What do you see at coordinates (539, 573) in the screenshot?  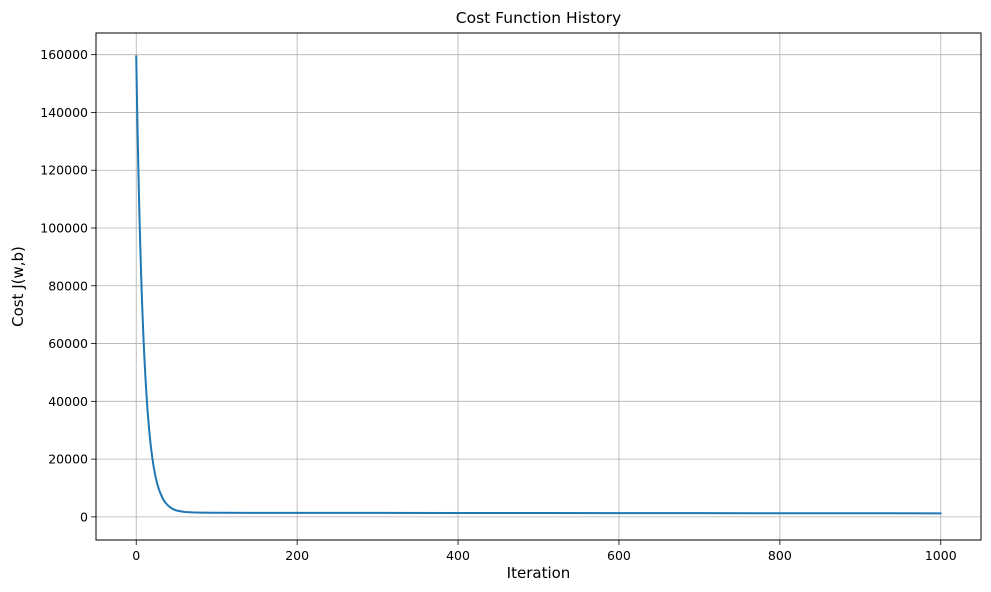 I see `x-axis-label: Iteration` at bounding box center [539, 573].